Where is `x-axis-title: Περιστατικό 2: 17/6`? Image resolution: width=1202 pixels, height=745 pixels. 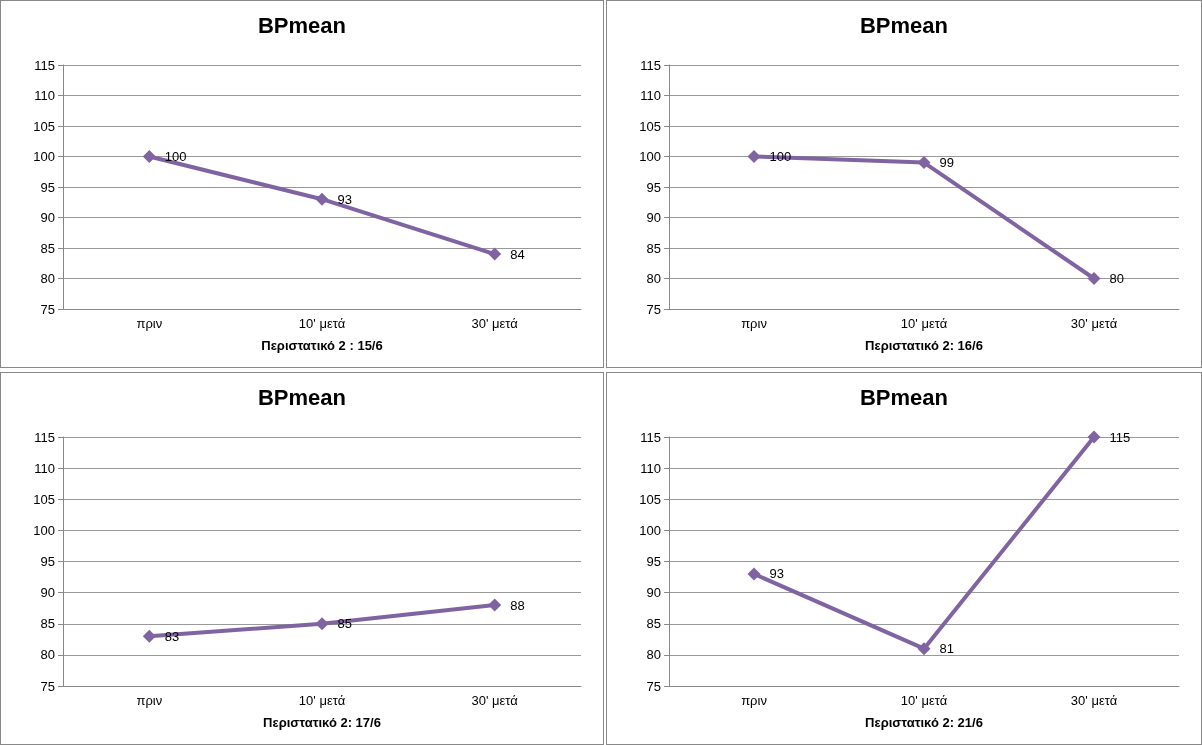
x-axis-title: Περιστατικό 2: 17/6 is located at coordinates (322, 722).